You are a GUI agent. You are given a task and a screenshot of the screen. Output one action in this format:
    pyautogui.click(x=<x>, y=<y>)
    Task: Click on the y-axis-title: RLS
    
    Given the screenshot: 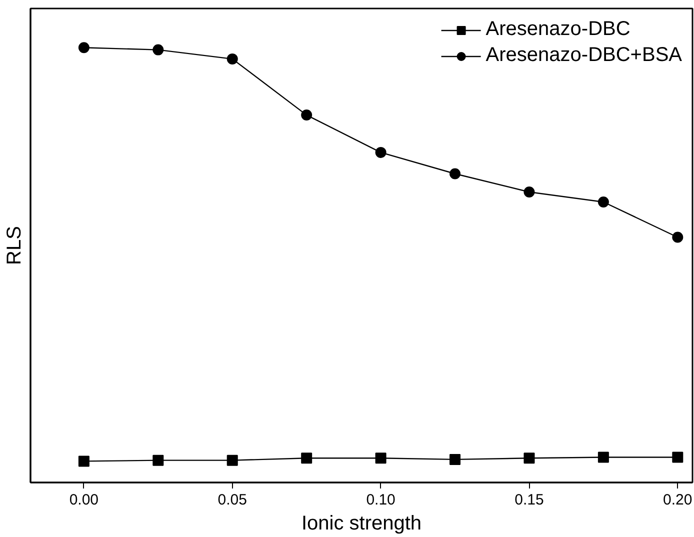 What is the action you would take?
    pyautogui.click(x=15, y=245)
    